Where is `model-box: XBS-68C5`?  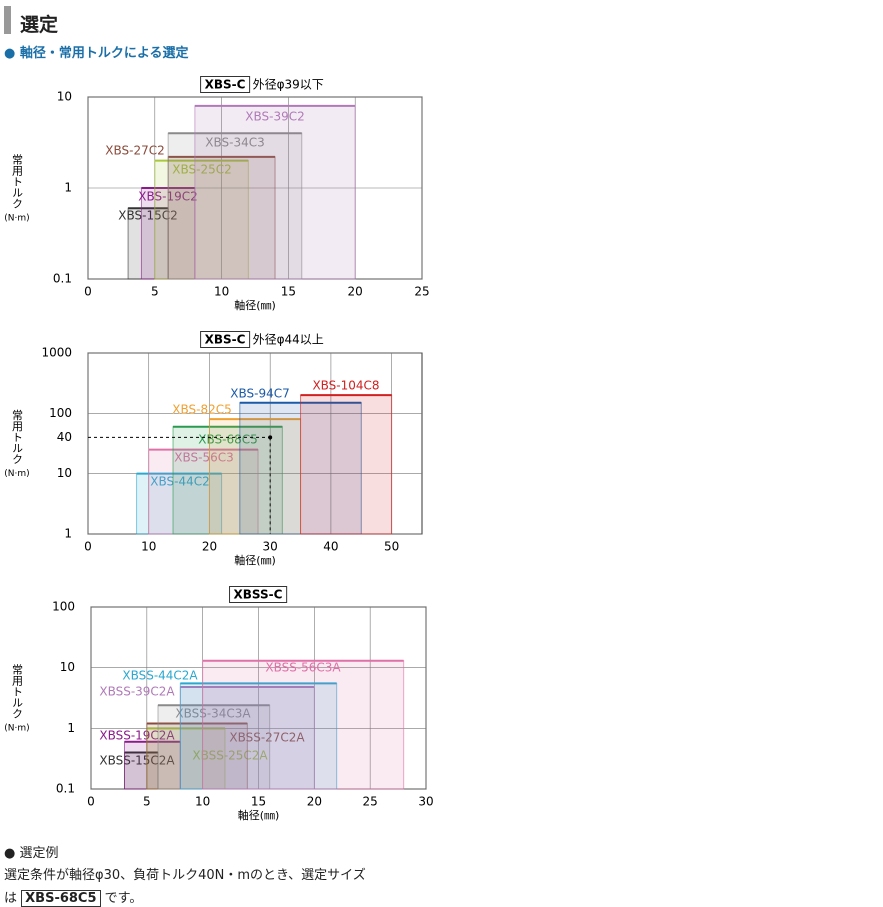
model-box: XBS-68C5 is located at coordinates (61, 898).